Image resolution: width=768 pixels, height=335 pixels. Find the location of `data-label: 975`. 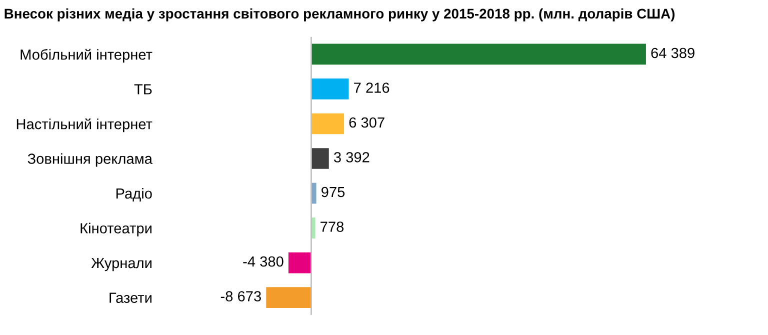

data-label: 975 is located at coordinates (333, 192).